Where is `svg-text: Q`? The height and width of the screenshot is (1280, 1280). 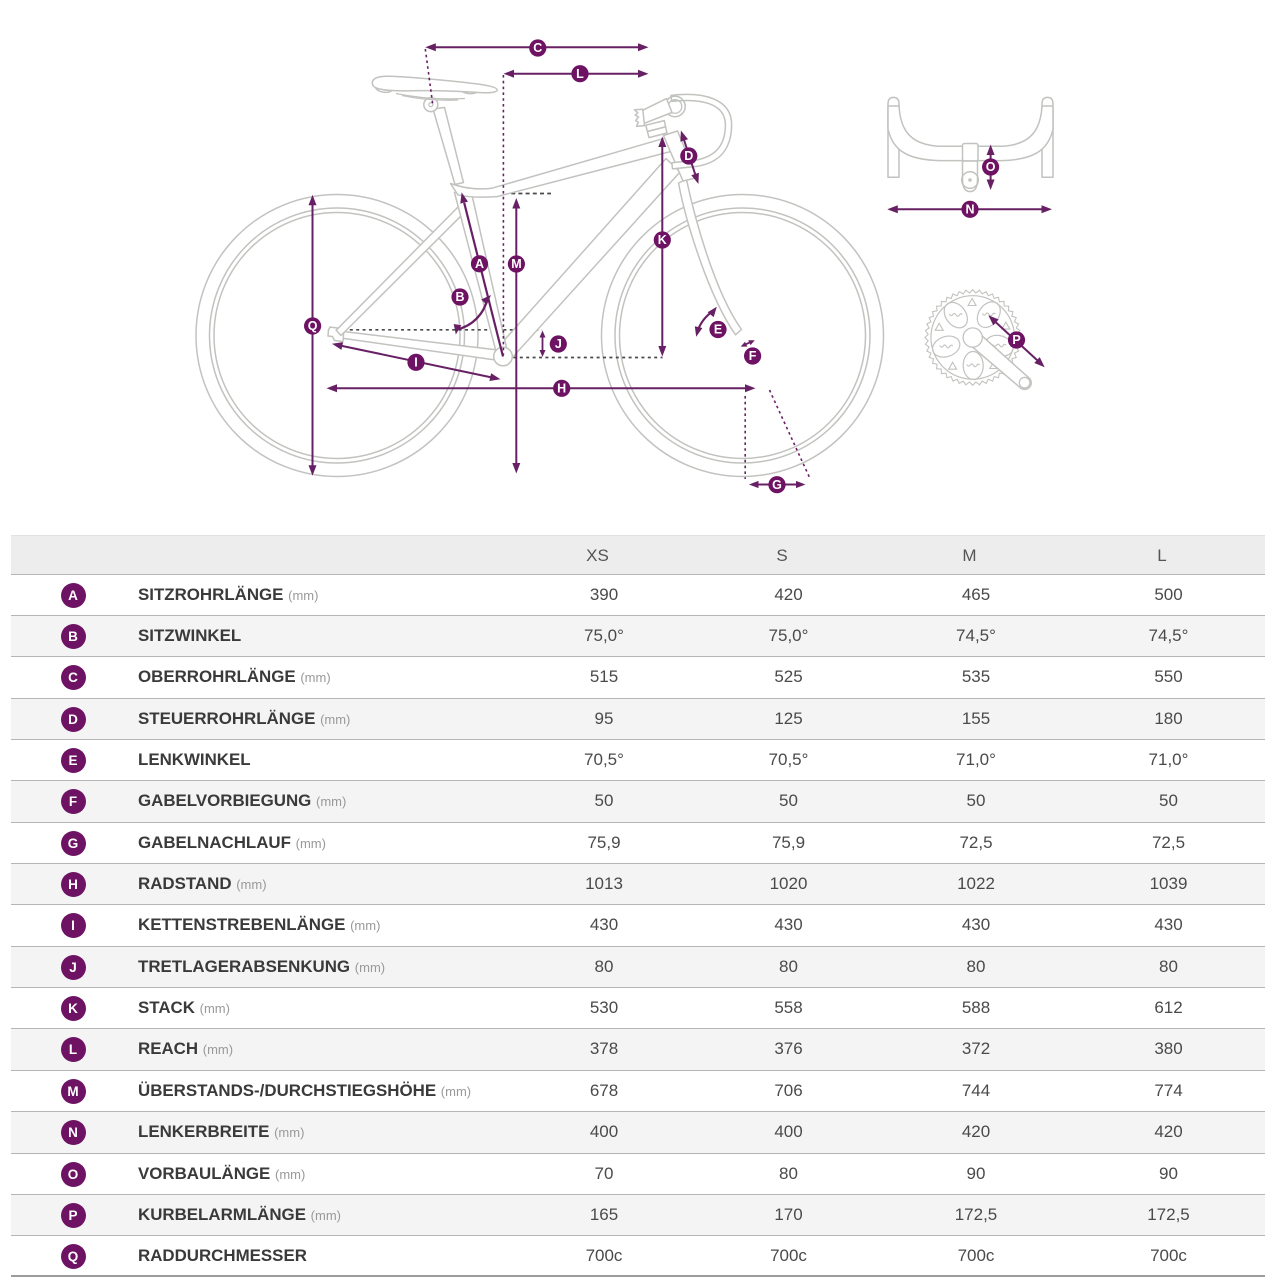
svg-text: Q is located at coordinates (313, 326).